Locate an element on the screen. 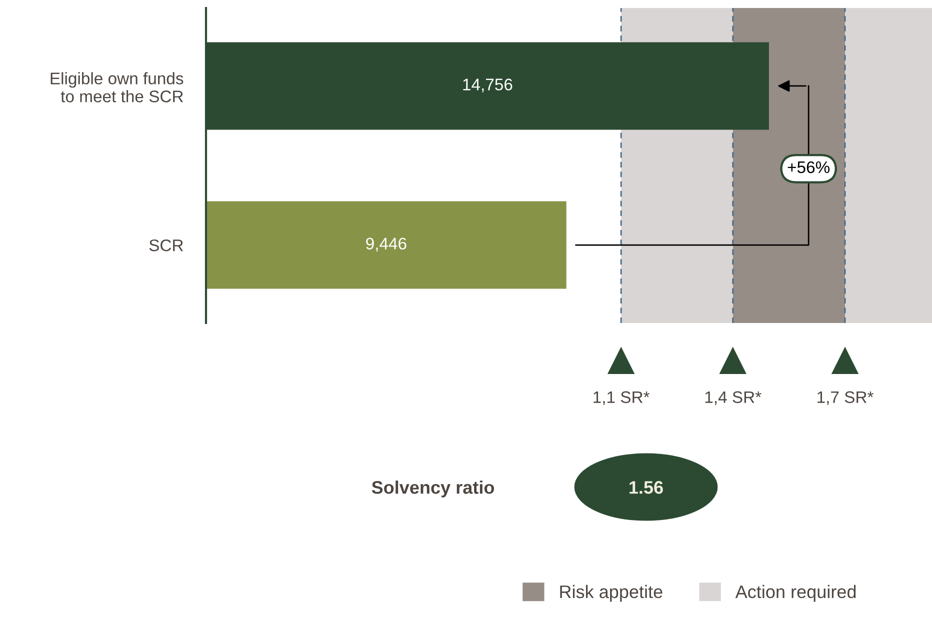  legend-label: Risk appetite is located at coordinates (611, 593).